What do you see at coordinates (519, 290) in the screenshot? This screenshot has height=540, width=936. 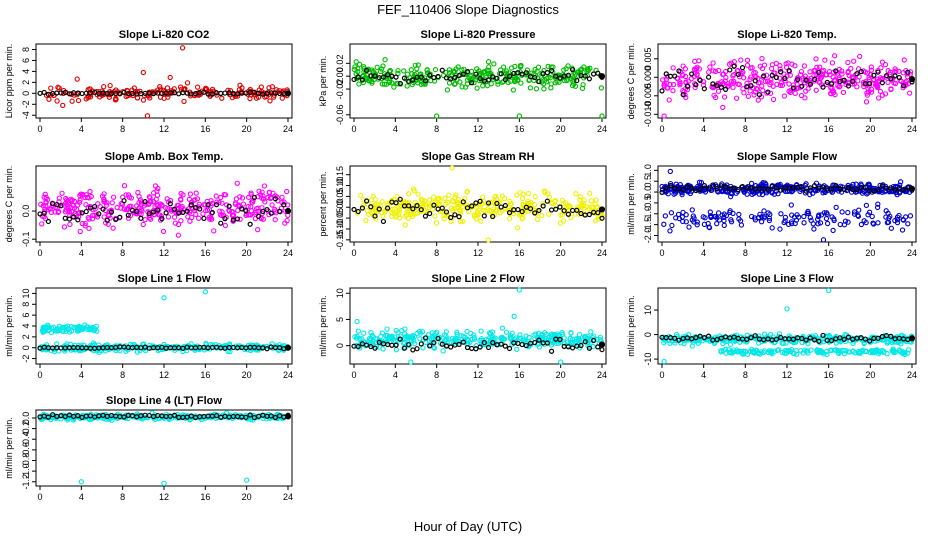 I see `outlier-point` at bounding box center [519, 290].